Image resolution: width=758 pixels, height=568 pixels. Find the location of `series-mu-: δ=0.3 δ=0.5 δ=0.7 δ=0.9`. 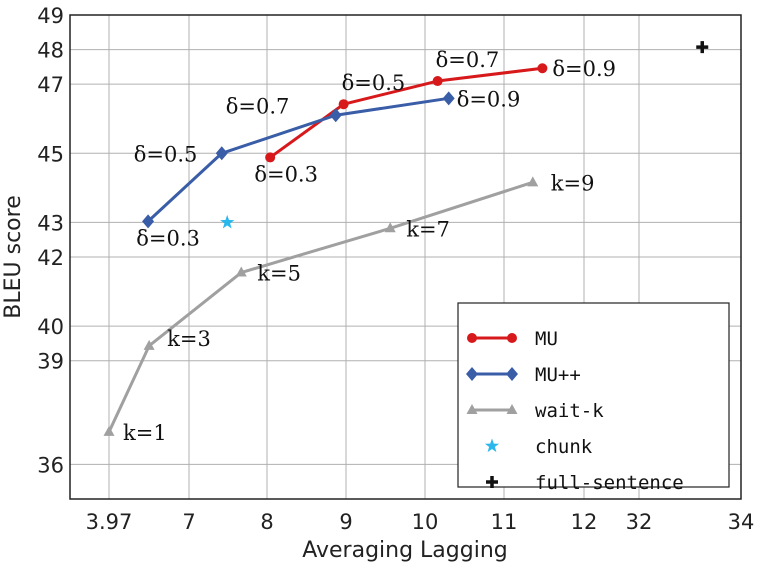

series-mu-: δ=0.3 δ=0.5 δ=0.7 δ=0.9 is located at coordinates (327, 168).